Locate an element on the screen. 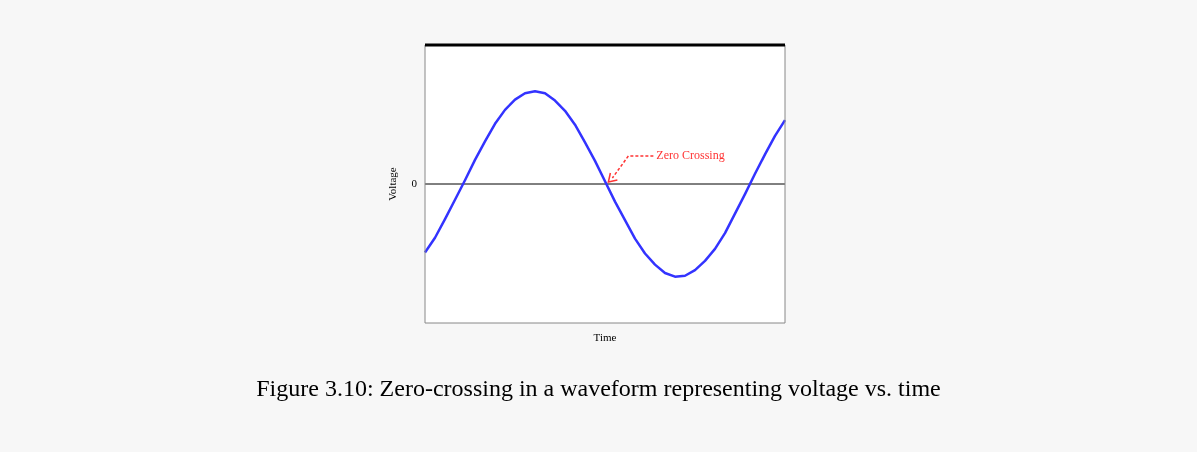 This screenshot has width=1197, height=452. y-axis-title: Voltage is located at coordinates (391, 184).